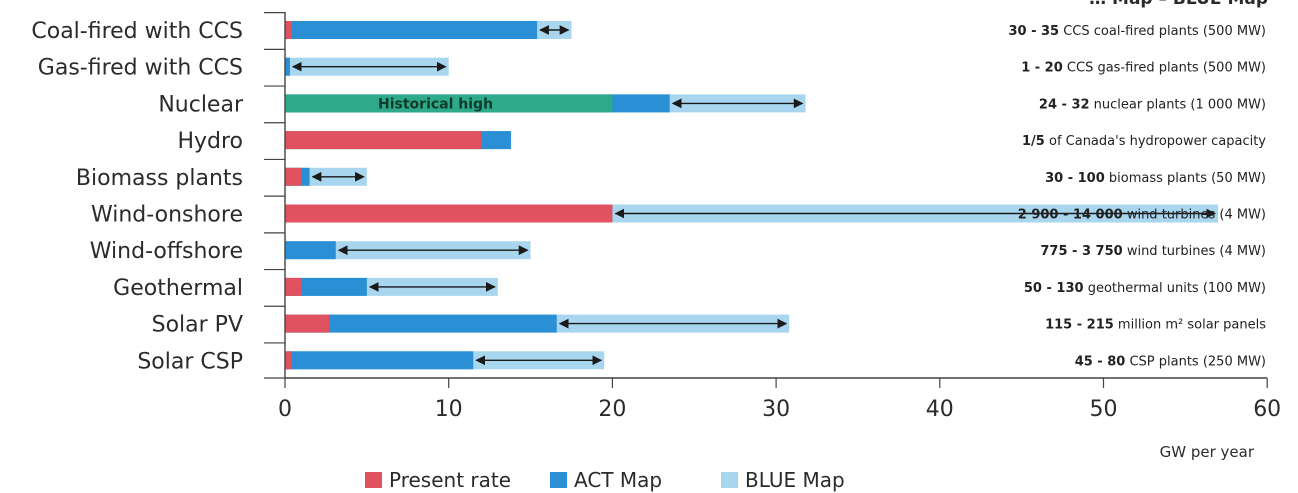 The height and width of the screenshot is (493, 1298). I want to click on row-annotation: 775 - 3 750 wind turbines (4 MW), so click(1153, 251).